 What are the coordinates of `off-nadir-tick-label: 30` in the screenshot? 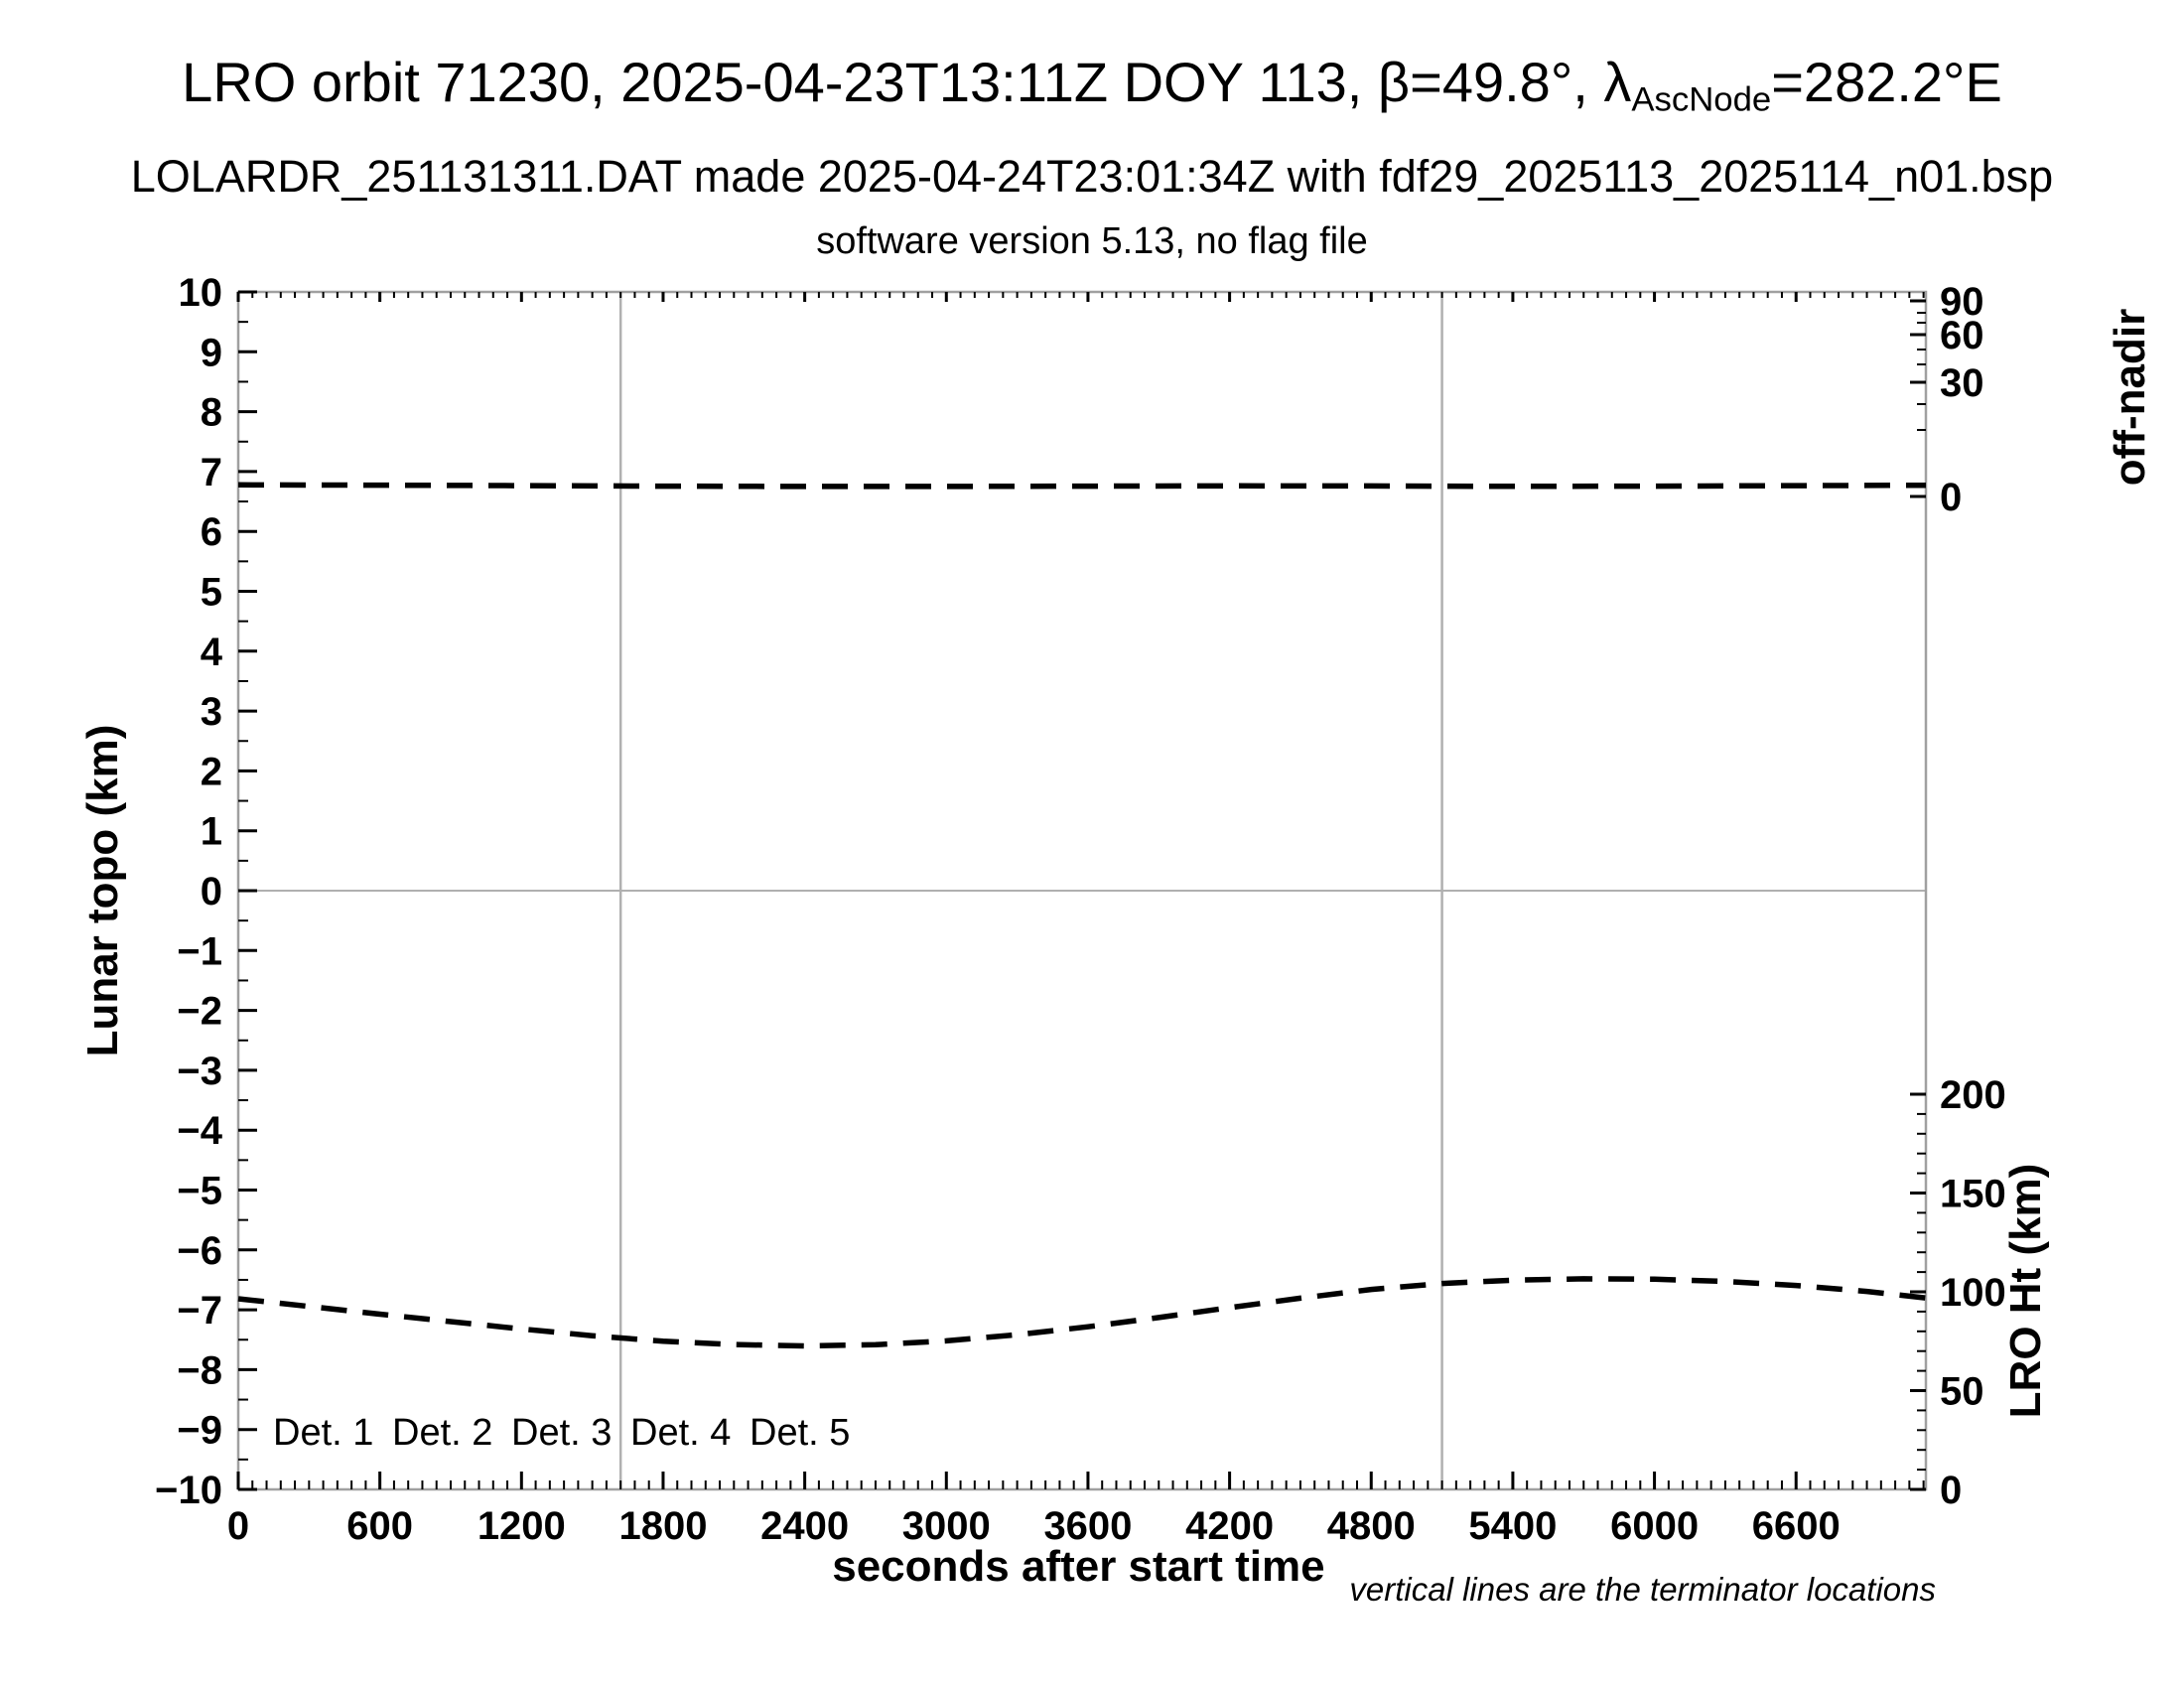 It's located at (1962, 383).